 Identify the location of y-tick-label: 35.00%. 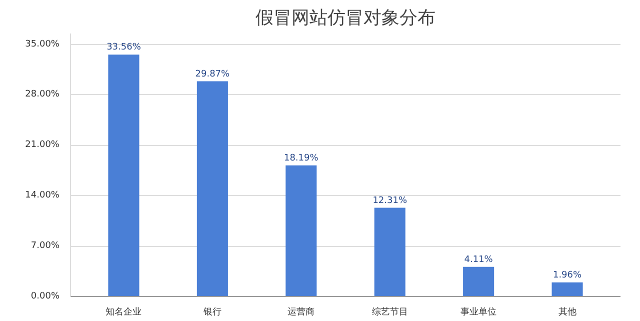
(42, 44).